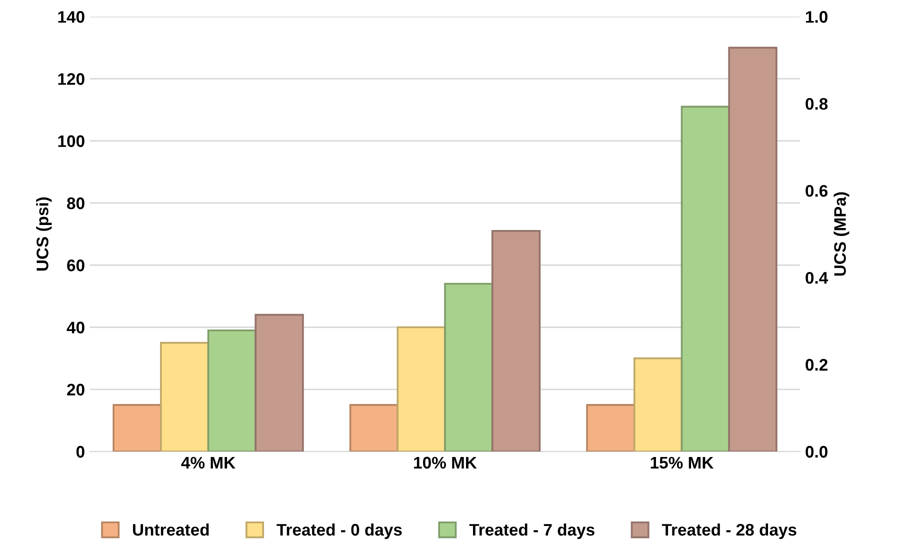  Describe the element at coordinates (75, 266) in the screenshot. I see `y-tick-label: 60` at that location.